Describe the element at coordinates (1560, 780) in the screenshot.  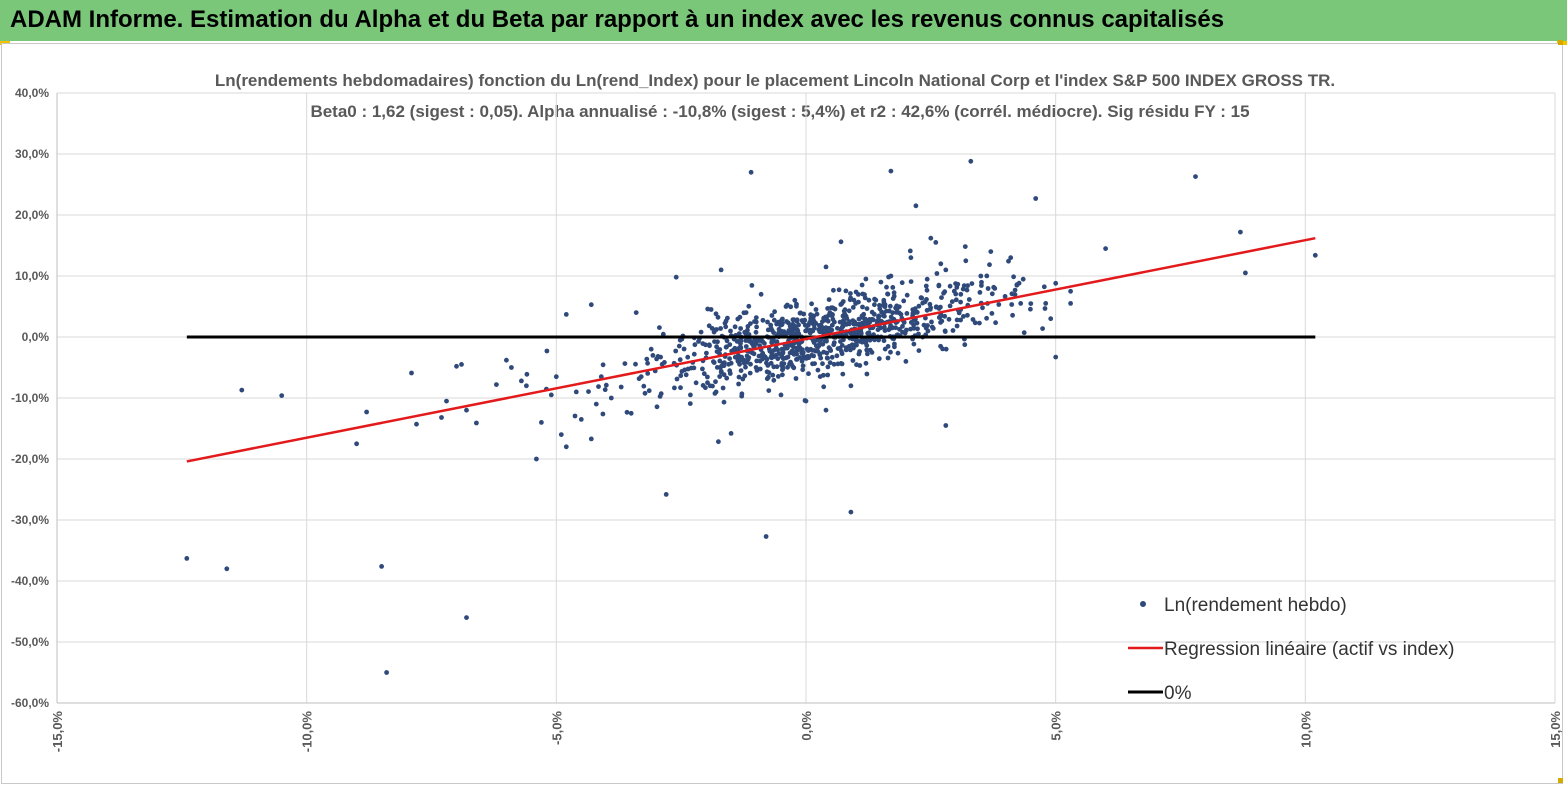
I see `resize-handle-bottom-right` at that location.